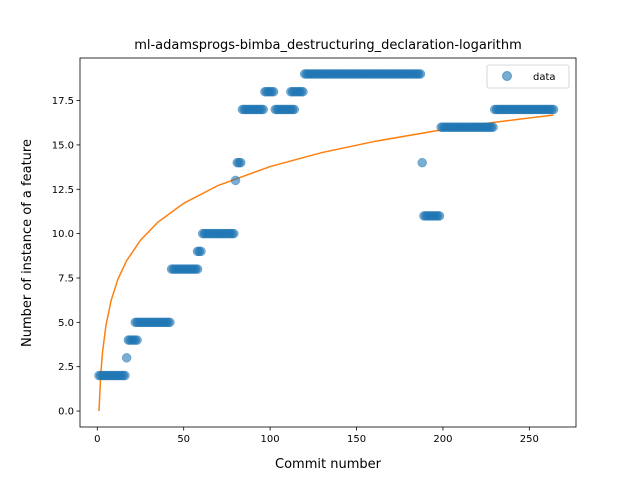 This screenshot has width=640, height=480. Describe the element at coordinates (356, 439) in the screenshot. I see `x-tick-label: 150` at that location.